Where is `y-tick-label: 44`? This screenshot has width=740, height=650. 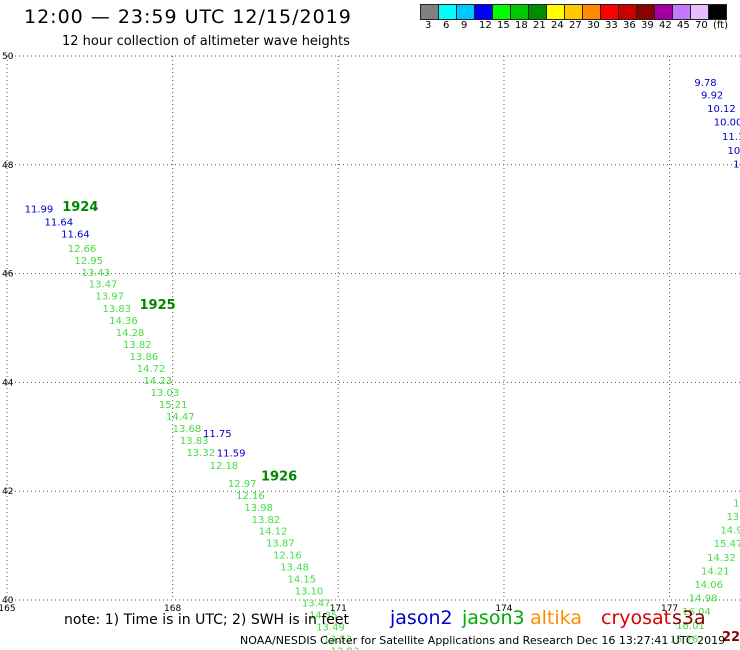 y-tick-label: 44 is located at coordinates (8, 383).